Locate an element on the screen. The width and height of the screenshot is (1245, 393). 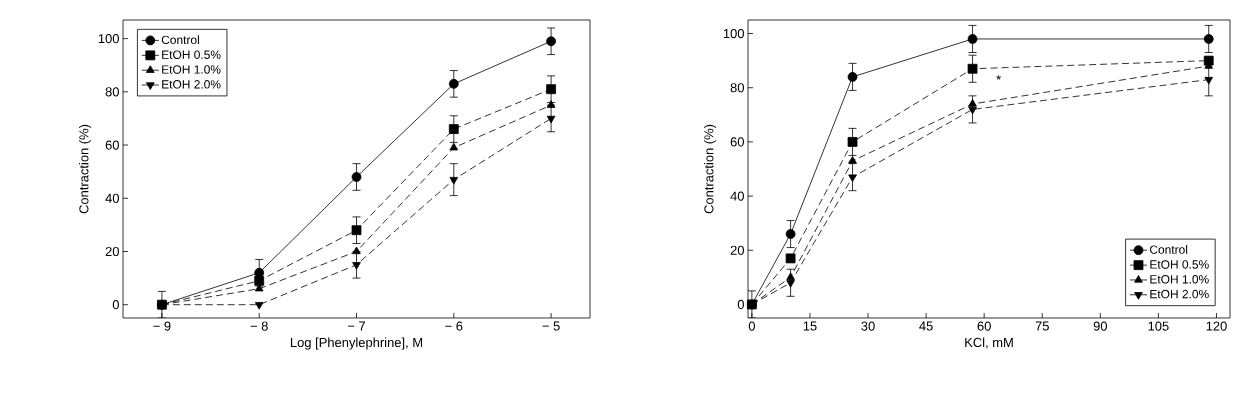
x-tick-label: − 9 is located at coordinates (162, 326).